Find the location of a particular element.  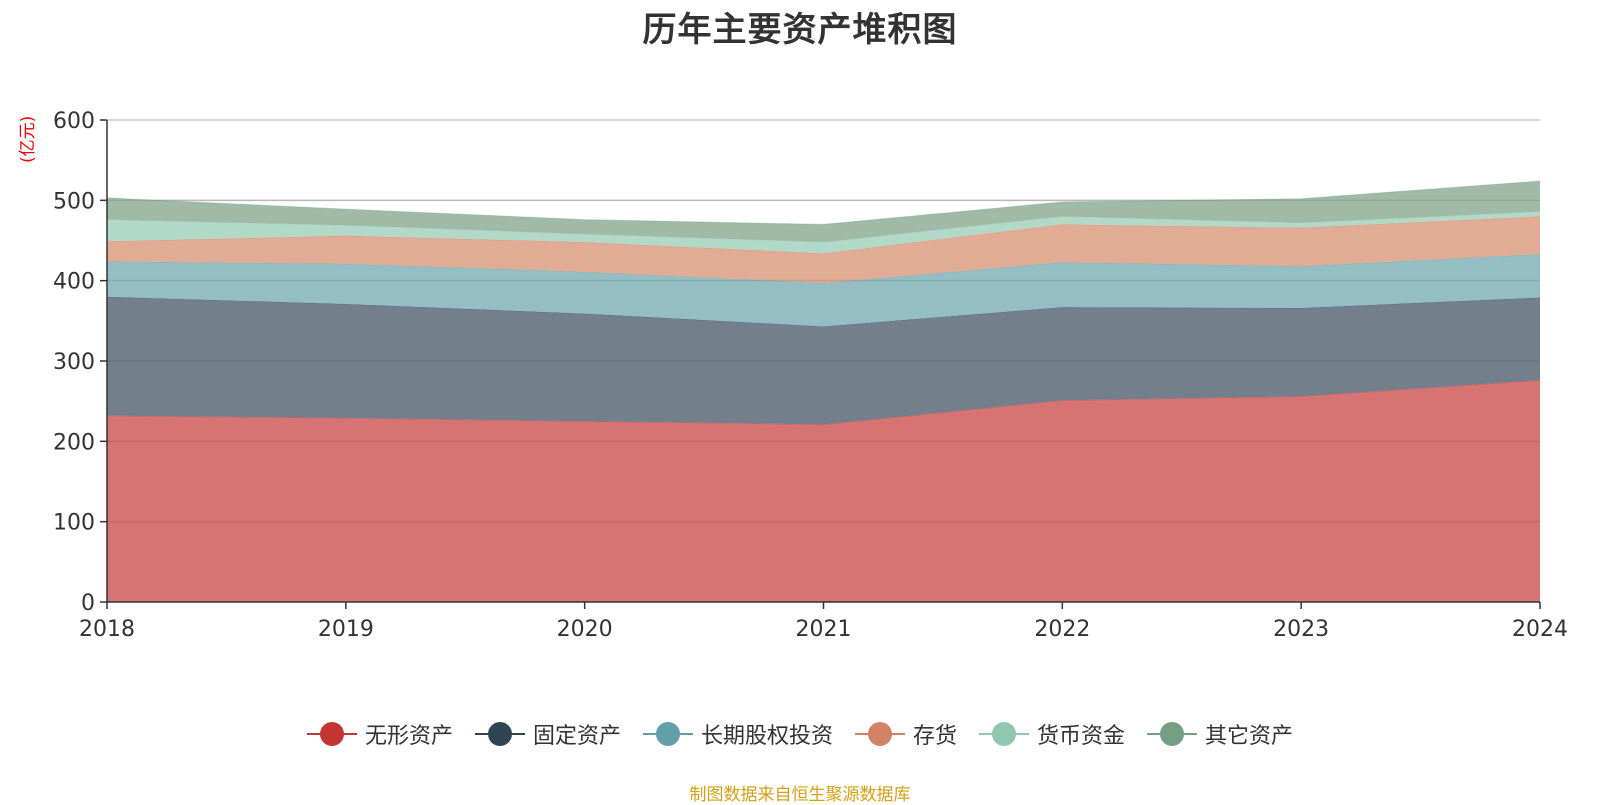

legend-item-3: 长期股权投资 is located at coordinates (737, 734).